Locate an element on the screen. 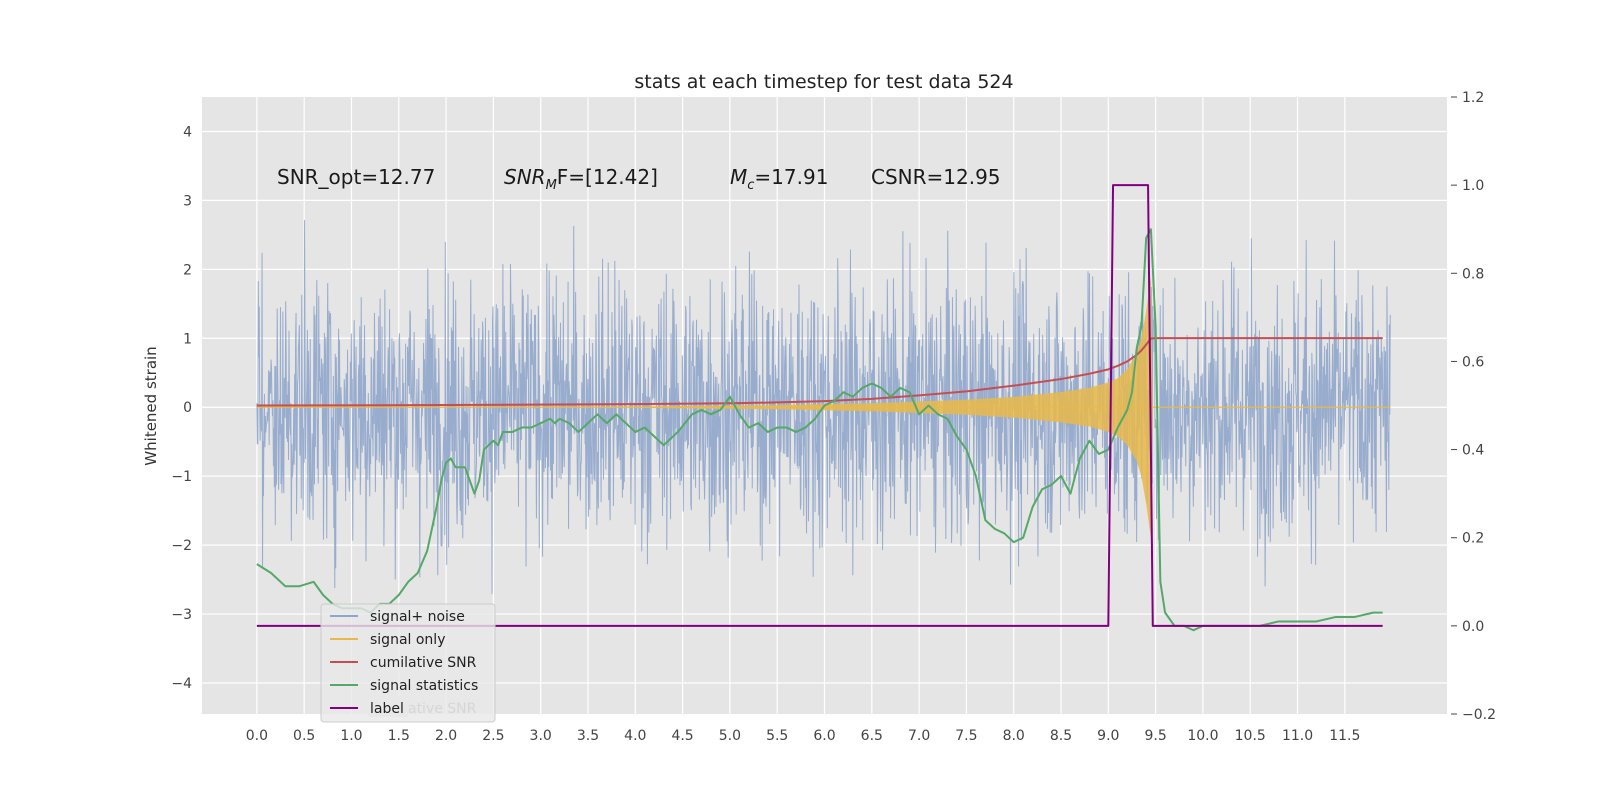 The image size is (1600, 800). legend-label-label: label is located at coordinates (387, 709).